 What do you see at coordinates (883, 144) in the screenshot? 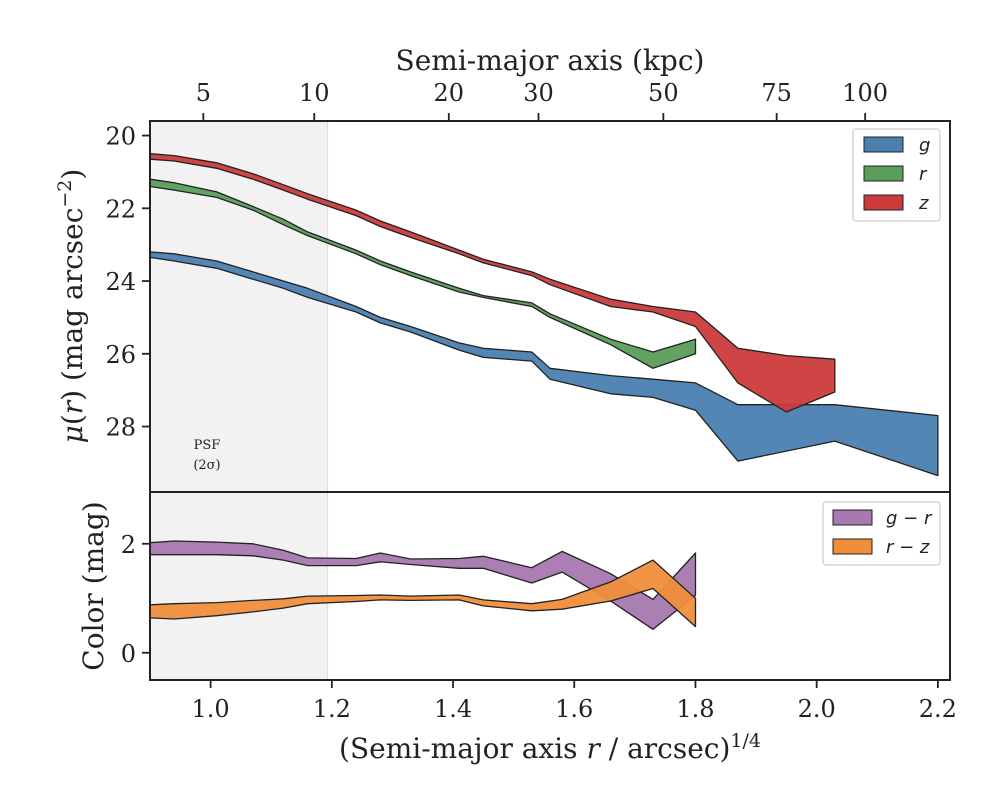
I see `legend-swatch-g` at bounding box center [883, 144].